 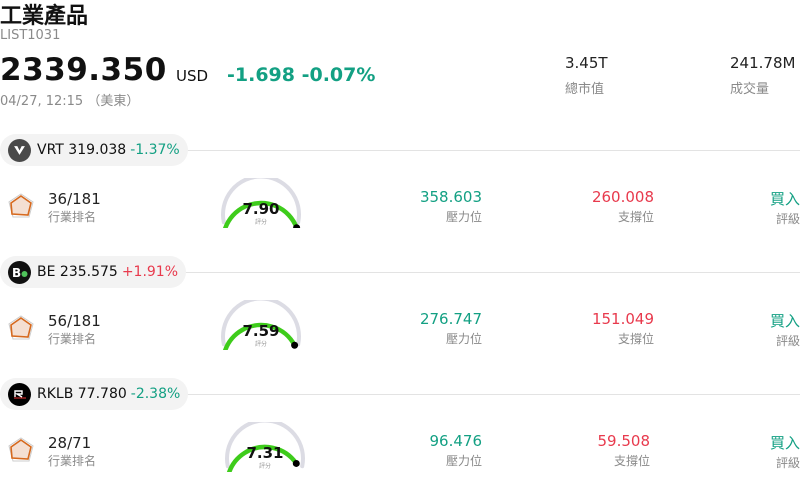 What do you see at coordinates (50, 150) in the screenshot?
I see `stock-ticker: VRT` at bounding box center [50, 150].